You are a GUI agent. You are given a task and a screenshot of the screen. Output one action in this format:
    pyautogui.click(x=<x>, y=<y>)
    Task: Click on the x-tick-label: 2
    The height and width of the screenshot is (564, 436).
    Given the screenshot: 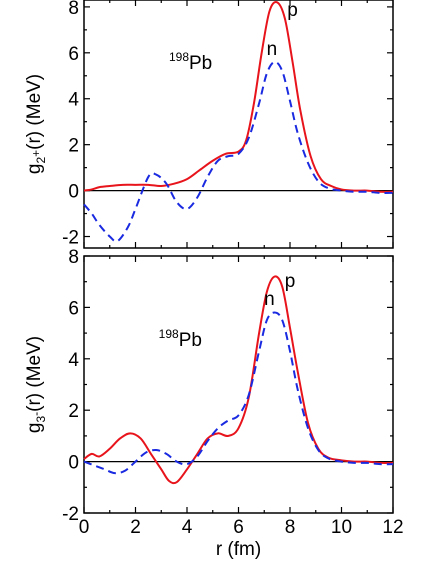 What is the action you would take?
    pyautogui.click(x=135, y=527)
    